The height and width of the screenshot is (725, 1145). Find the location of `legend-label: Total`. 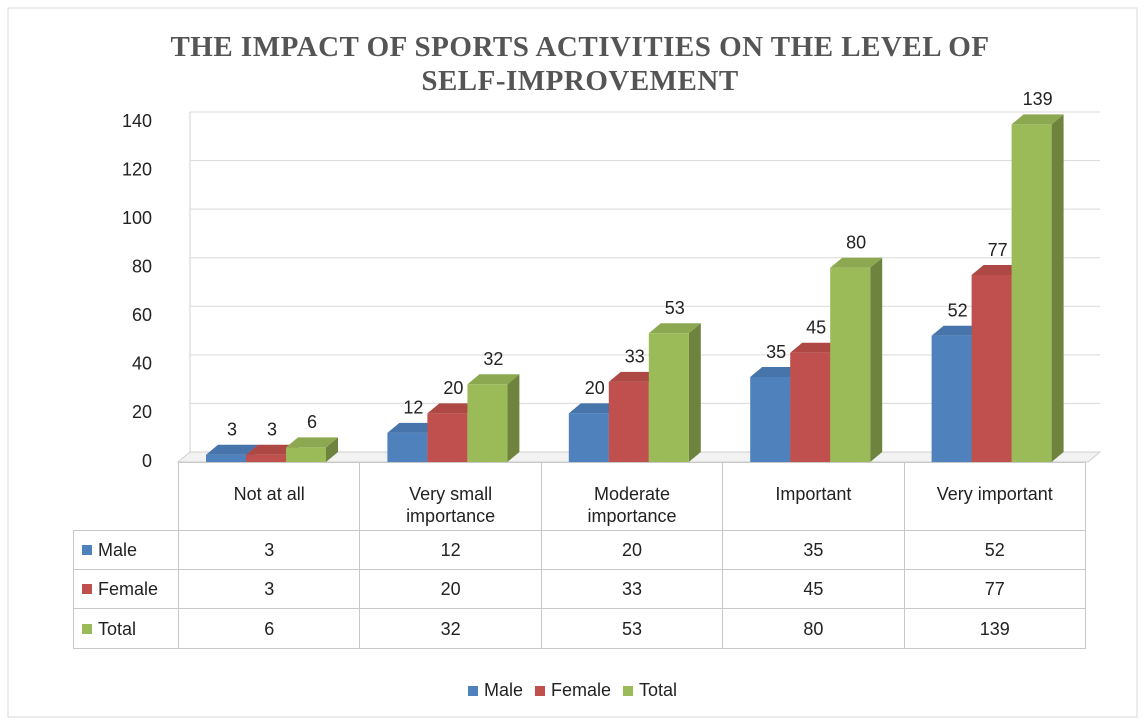

legend-label: Total is located at coordinates (658, 690).